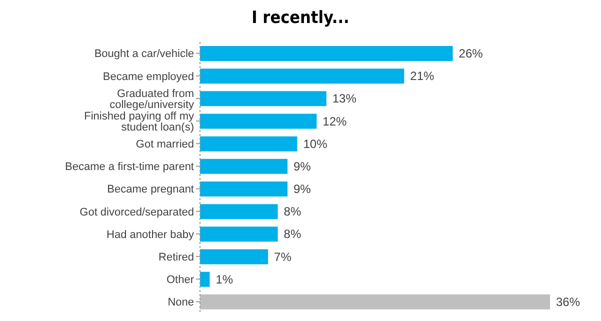 Image resolution: width=601 pixels, height=321 pixels. Describe the element at coordinates (422, 76) in the screenshot. I see `data-label: 21%` at that location.